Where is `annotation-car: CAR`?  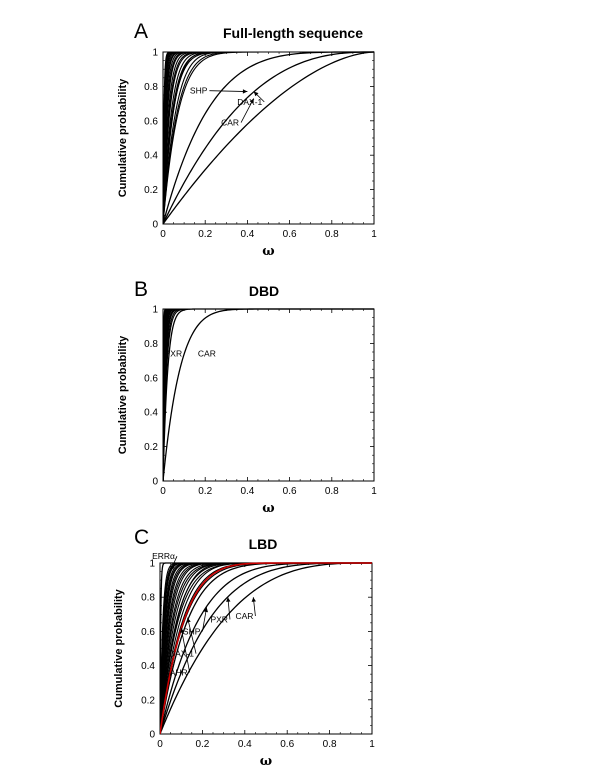 annotation-car: CAR is located at coordinates (207, 354).